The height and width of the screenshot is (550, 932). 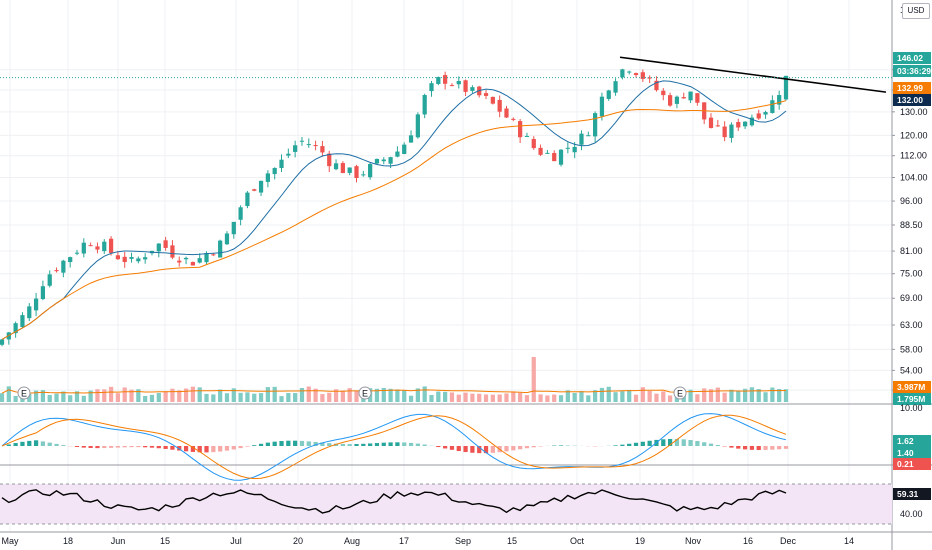 I want to click on countdown-tag: 03:36:29, so click(x=912, y=71).